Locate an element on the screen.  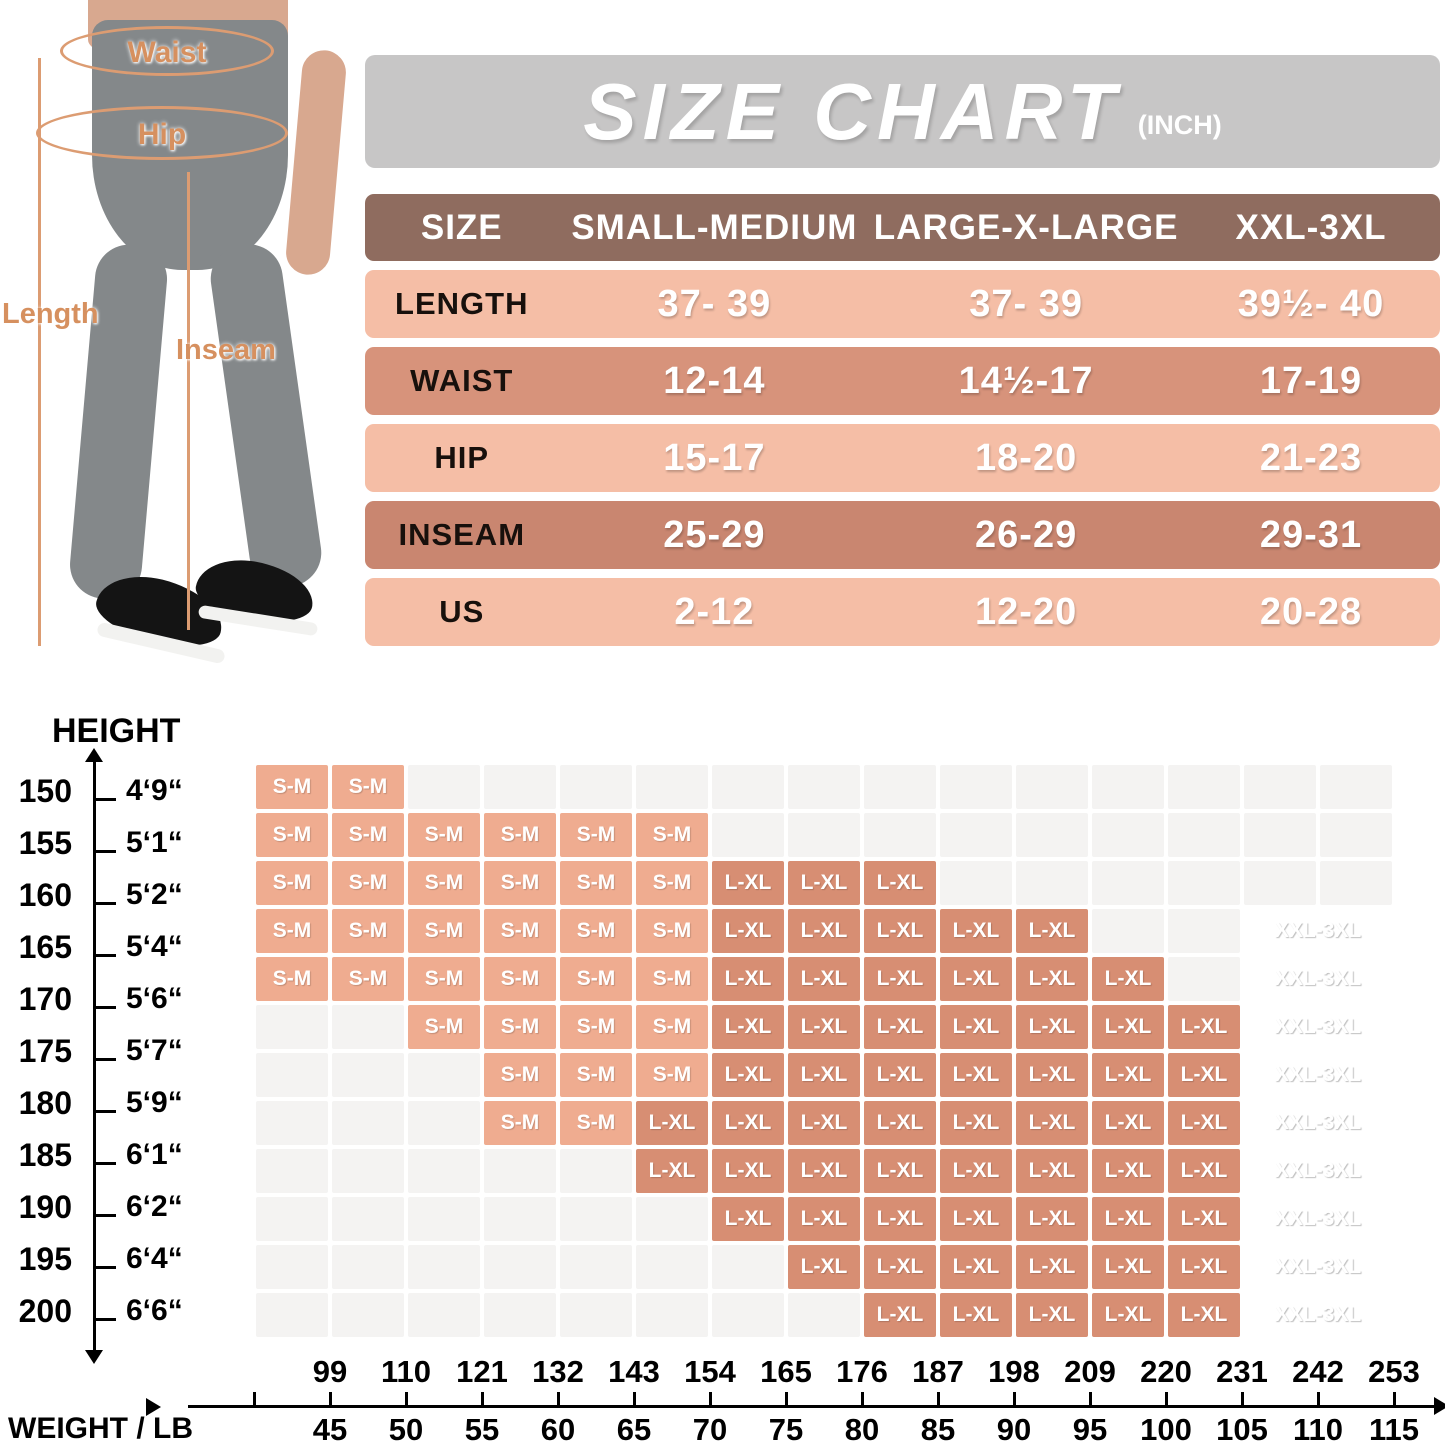
weight-tick-kg: 95 is located at coordinates (1090, 1428).